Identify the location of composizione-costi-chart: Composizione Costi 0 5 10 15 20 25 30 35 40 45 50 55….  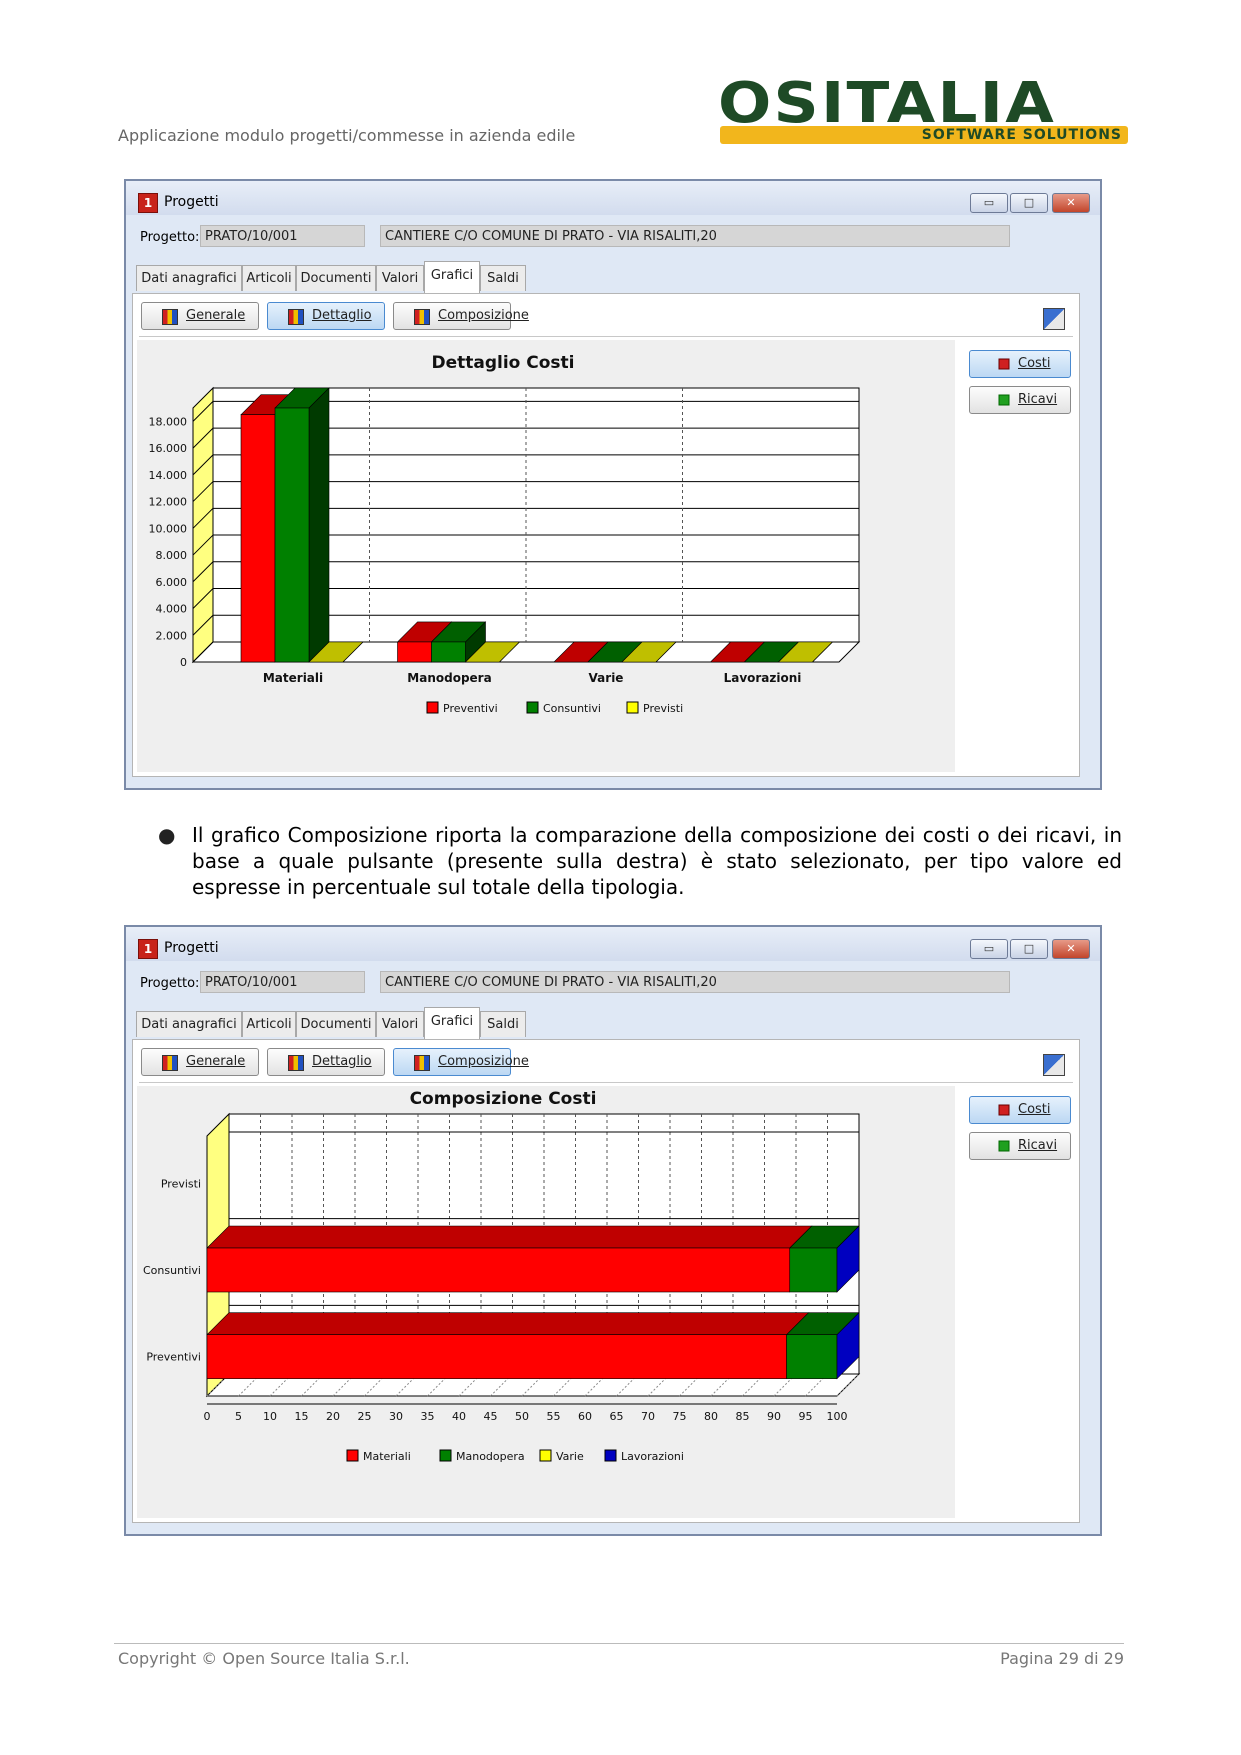
(502, 1276).